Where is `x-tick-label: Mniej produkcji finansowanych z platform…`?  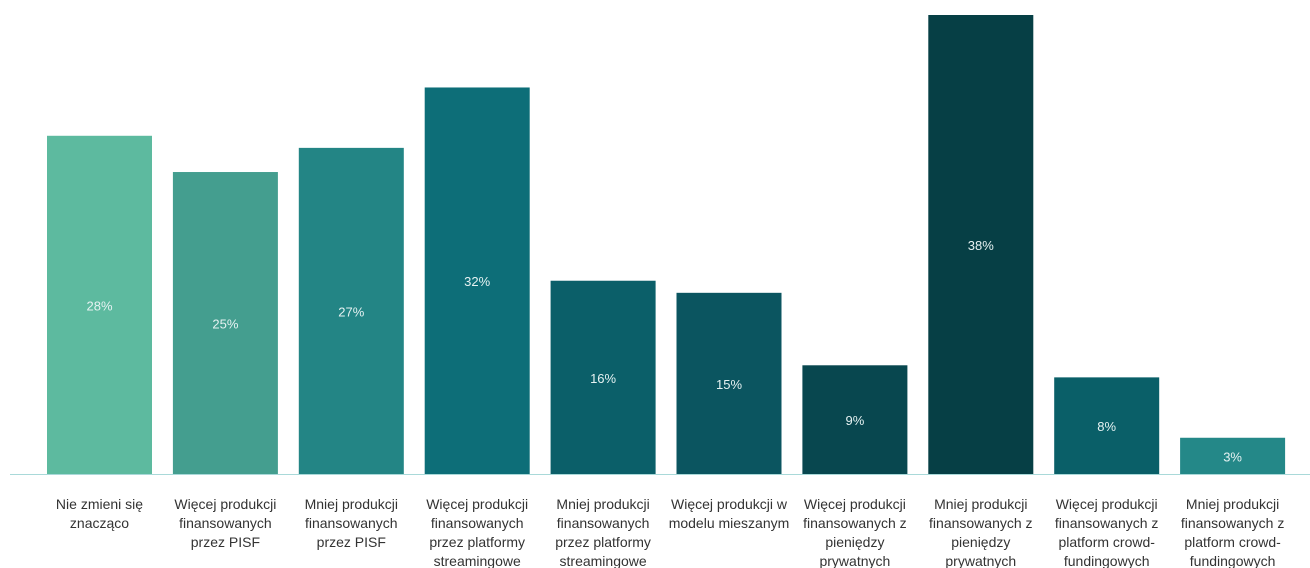
x-tick-label: Mniej produkcji finansowanych z platform… is located at coordinates (1232, 532).